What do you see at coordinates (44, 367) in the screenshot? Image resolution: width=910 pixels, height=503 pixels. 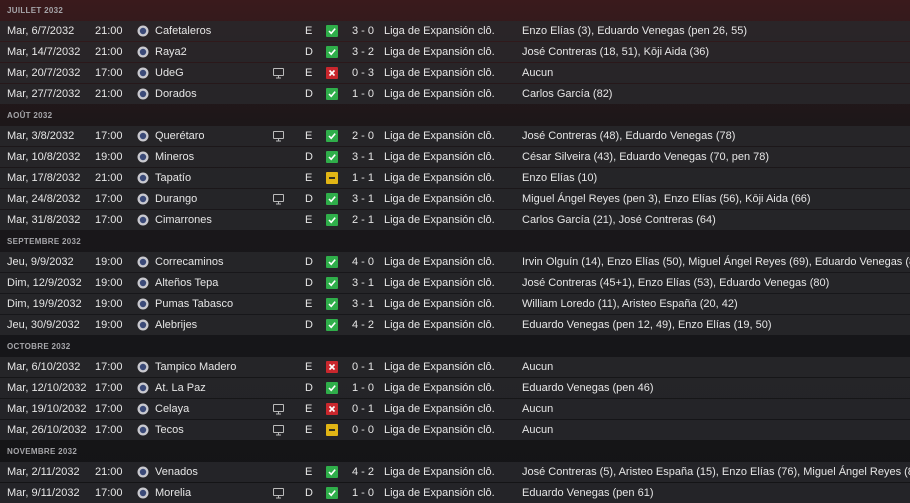 I see `date: Mar, 6/10/2032` at bounding box center [44, 367].